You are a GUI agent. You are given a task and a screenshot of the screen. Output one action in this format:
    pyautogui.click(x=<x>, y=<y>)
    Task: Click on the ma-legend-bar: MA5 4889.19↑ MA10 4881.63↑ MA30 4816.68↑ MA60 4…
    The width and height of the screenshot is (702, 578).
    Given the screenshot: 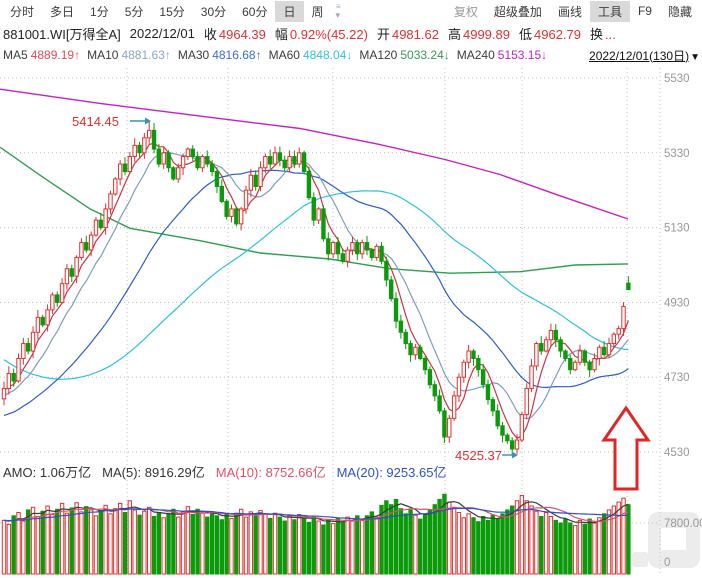 What is the action you would take?
    pyautogui.click(x=351, y=55)
    